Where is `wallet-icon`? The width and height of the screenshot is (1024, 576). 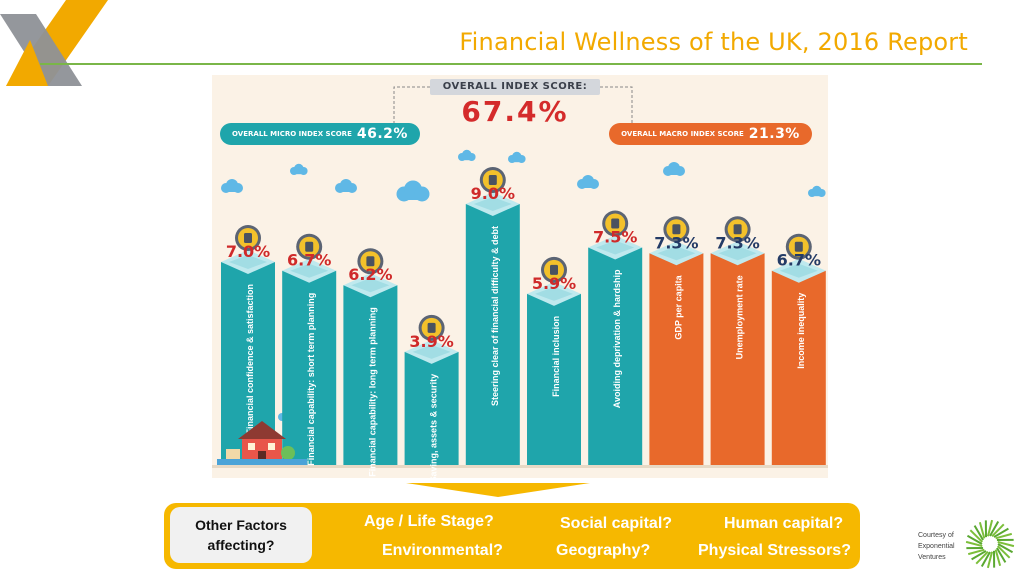 wallet-icon is located at coordinates (370, 261).